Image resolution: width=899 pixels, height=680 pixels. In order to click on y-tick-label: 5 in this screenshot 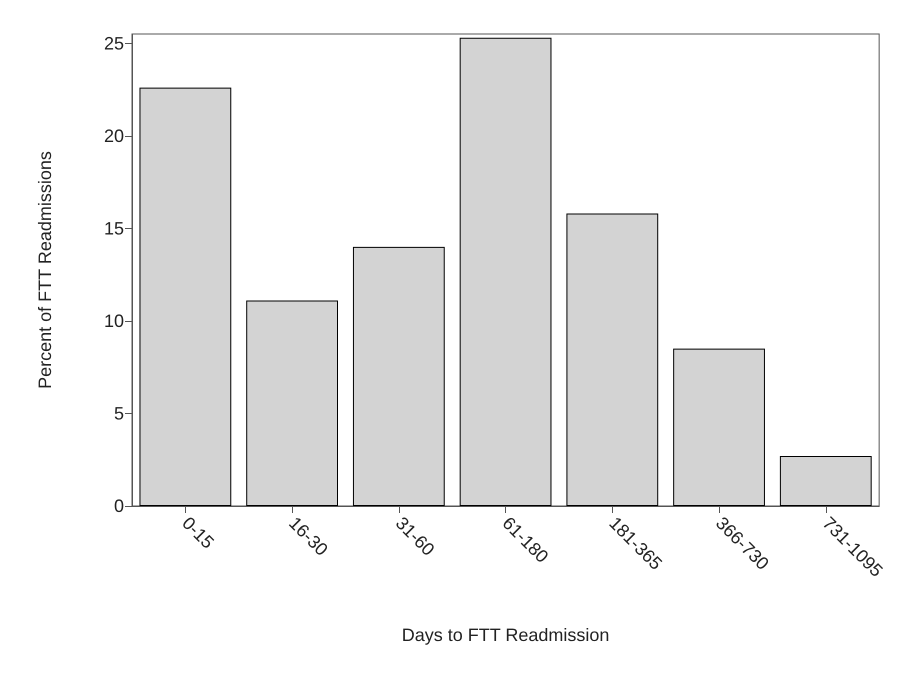, I will do `click(119, 413)`.